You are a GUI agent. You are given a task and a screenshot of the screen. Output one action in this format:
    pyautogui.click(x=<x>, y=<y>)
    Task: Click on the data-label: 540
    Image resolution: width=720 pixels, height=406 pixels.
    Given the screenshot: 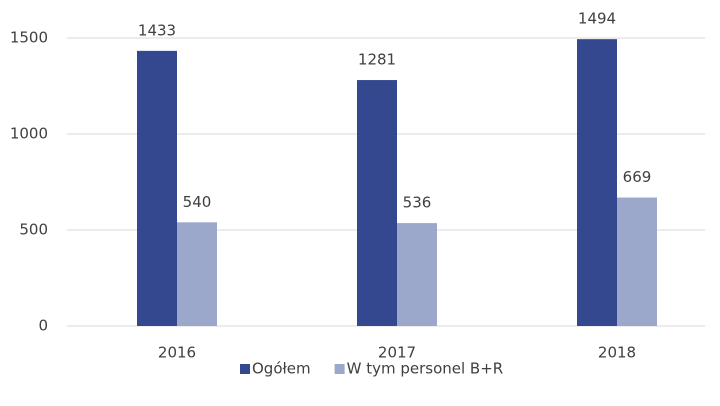 What is the action you would take?
    pyautogui.click(x=197, y=202)
    